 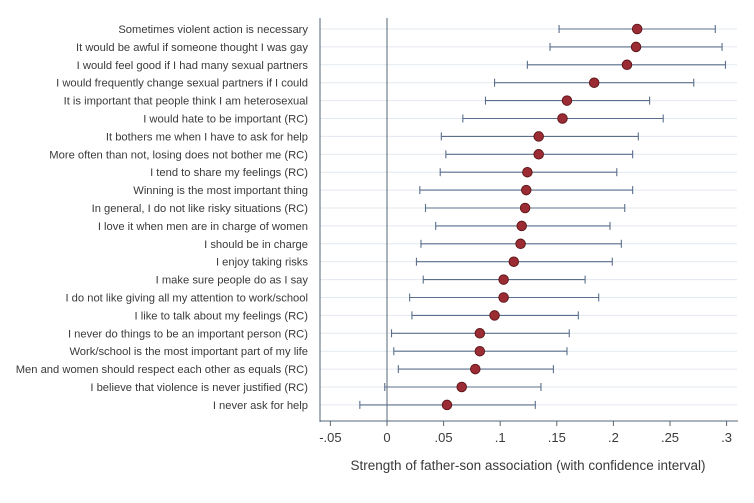 I want to click on y-axis-label: Sometimes violent action is necessary, so click(x=213, y=30).